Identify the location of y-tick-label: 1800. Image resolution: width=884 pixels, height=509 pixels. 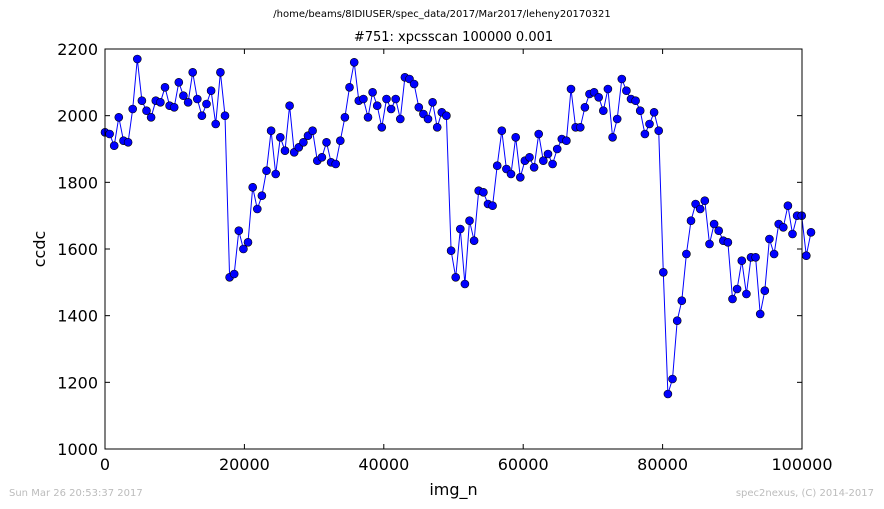
(77, 182).